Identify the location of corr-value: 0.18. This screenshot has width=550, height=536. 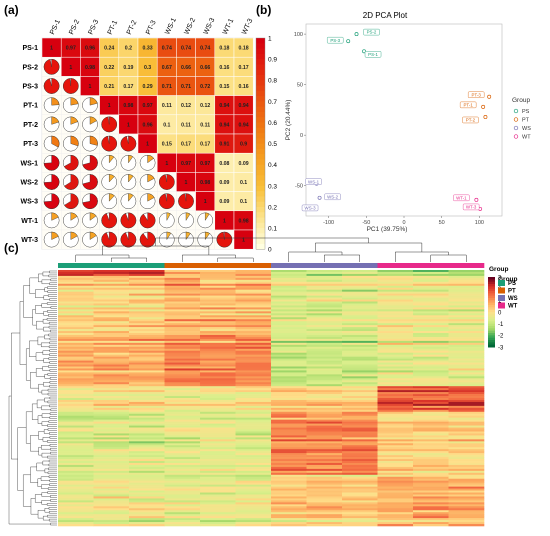
(244, 49).